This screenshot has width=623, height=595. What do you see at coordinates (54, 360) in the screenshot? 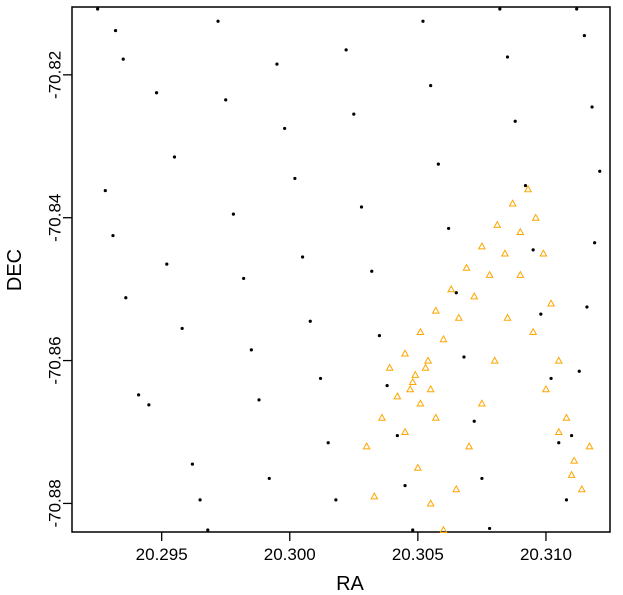
I see `y-tick-label: -70.86` at bounding box center [54, 360].